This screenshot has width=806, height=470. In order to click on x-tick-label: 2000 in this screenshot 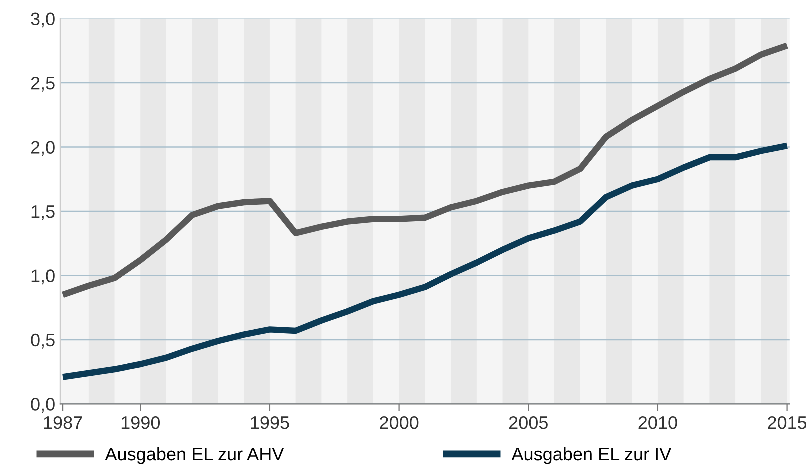, I will do `click(399, 423)`.